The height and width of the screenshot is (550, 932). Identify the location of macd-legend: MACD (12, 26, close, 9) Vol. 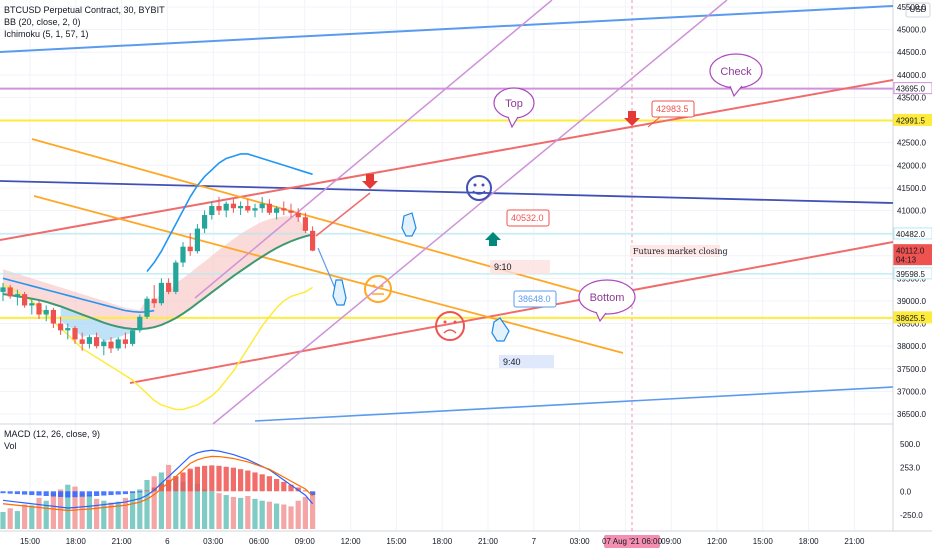
(52, 440).